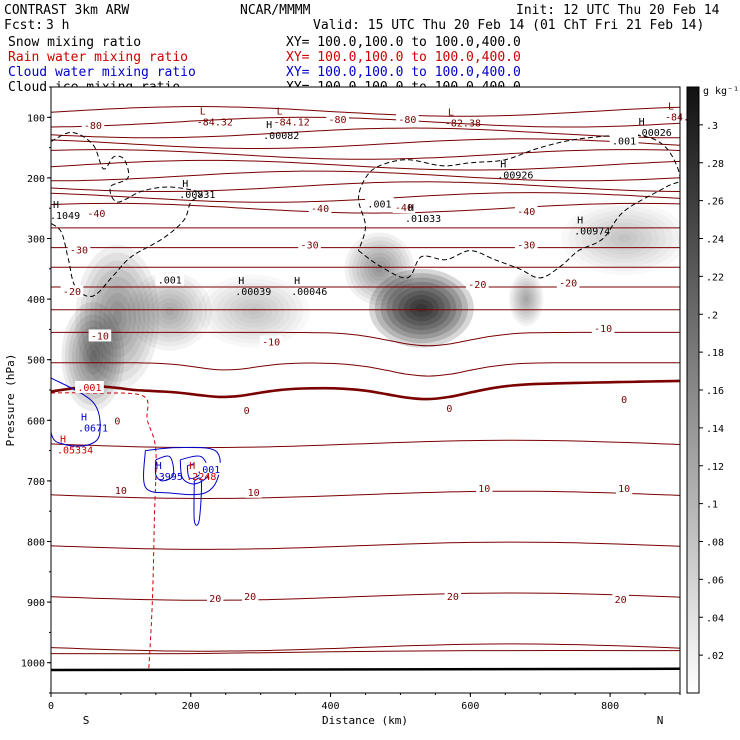 The image size is (740, 740). Describe the element at coordinates (715, 580) in the screenshot. I see `colorbar-tick-label: .06` at that location.